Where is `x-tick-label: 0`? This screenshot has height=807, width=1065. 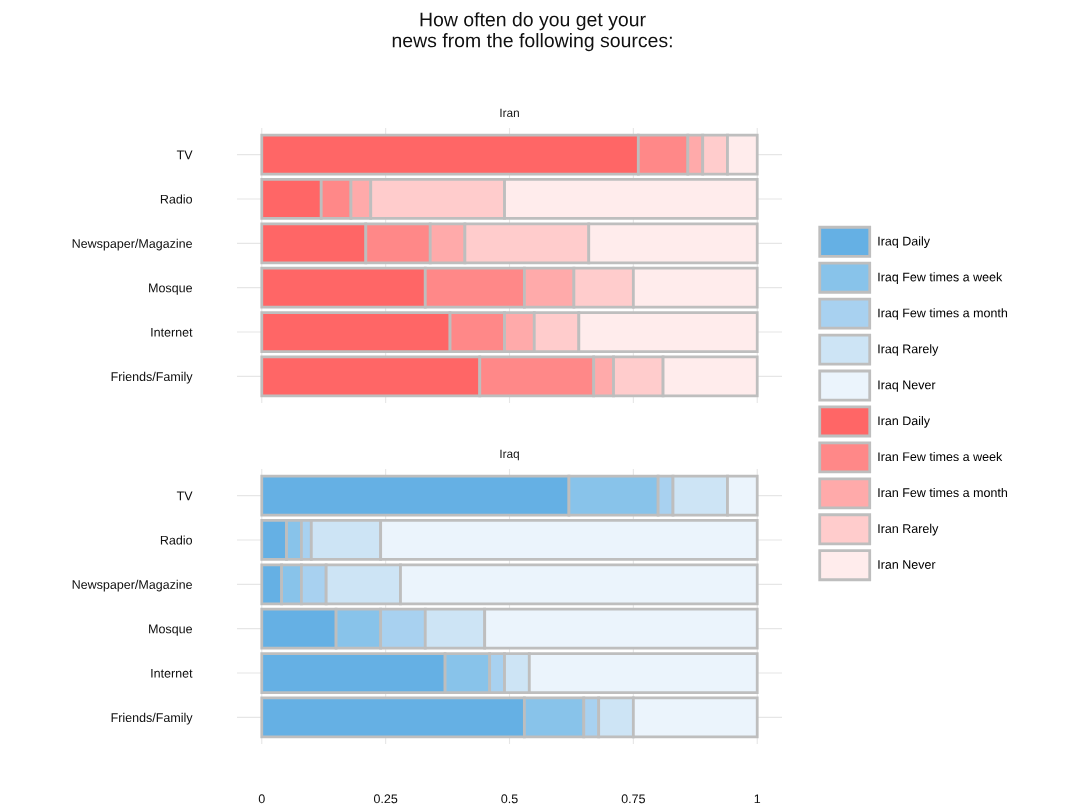 x-tick-label: 0 is located at coordinates (261, 799).